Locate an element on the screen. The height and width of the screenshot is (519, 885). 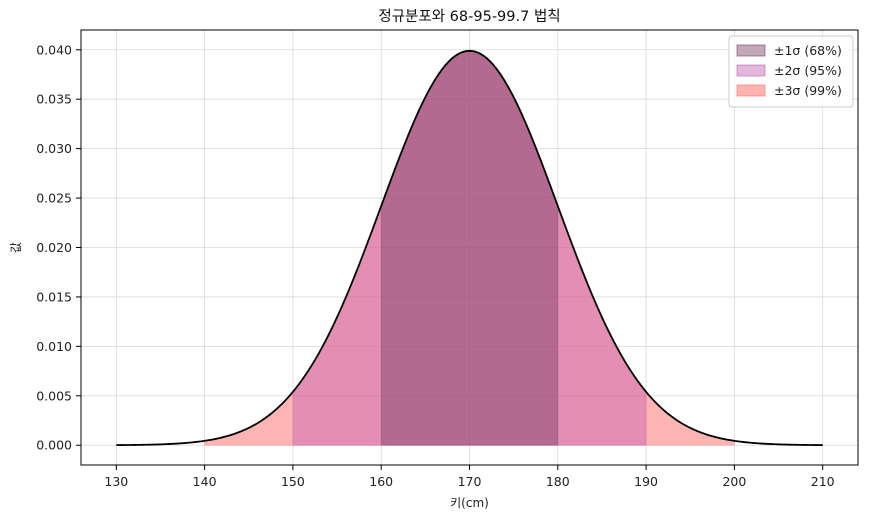
x-tick-label: 200 is located at coordinates (734, 481).